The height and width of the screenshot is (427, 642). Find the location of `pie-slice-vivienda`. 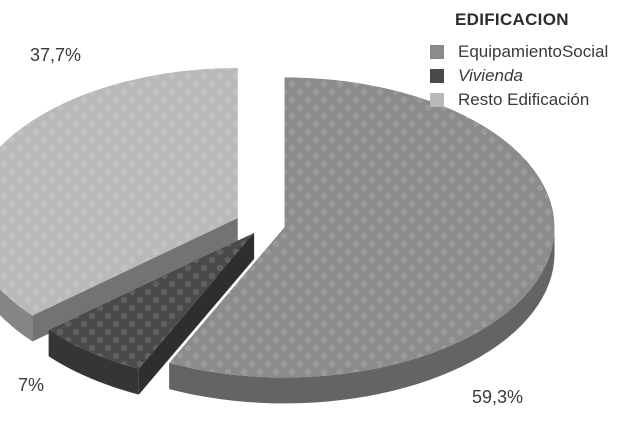

pie-slice-vivienda is located at coordinates (151, 313).